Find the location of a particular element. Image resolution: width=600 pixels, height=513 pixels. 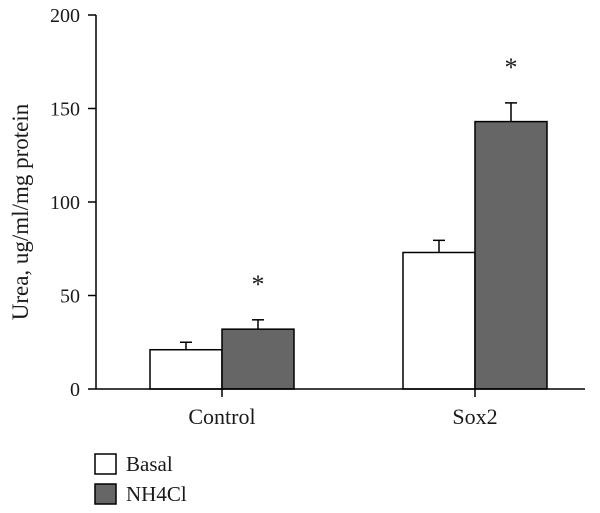

legend-swatch-nh4cl is located at coordinates (105, 494).